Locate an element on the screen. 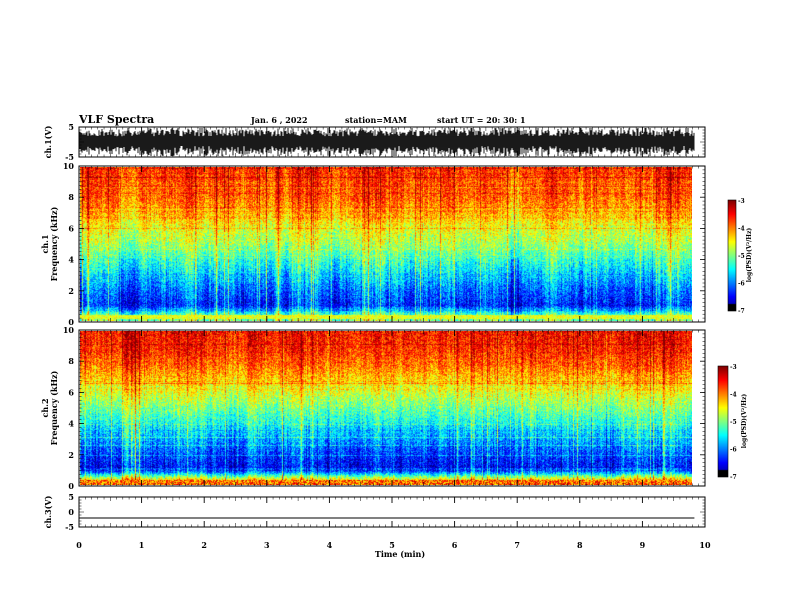 This screenshot has width=792, height=612. ch1-colorbar-tick-label: -6 is located at coordinates (741, 284).